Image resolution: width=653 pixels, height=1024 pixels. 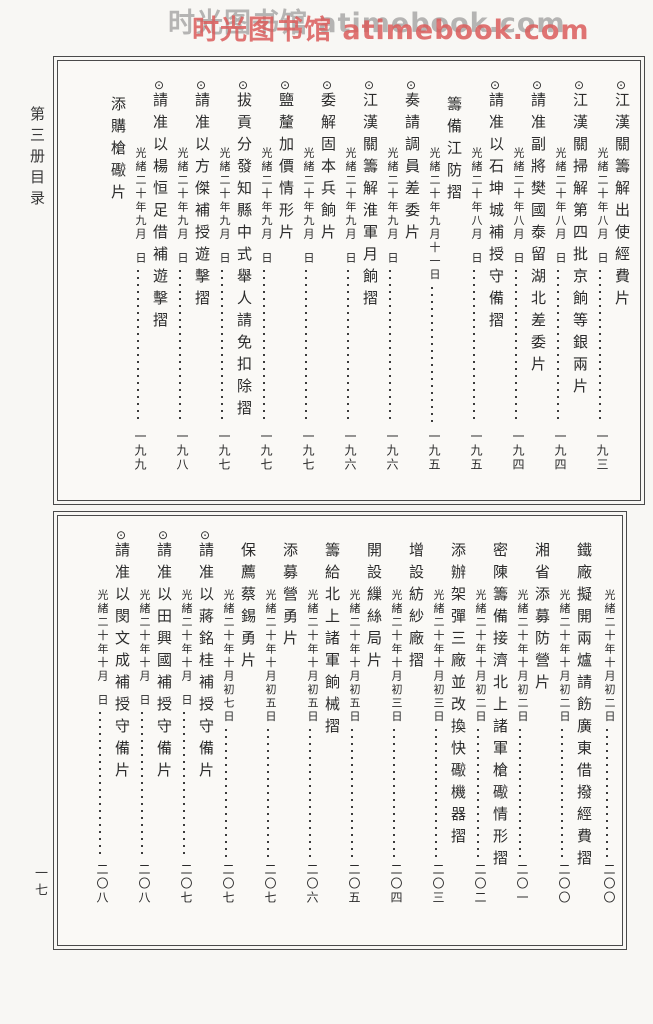 What do you see at coordinates (522, 884) in the screenshot?
I see `entry-page-number: 二〇一` at bounding box center [522, 884].